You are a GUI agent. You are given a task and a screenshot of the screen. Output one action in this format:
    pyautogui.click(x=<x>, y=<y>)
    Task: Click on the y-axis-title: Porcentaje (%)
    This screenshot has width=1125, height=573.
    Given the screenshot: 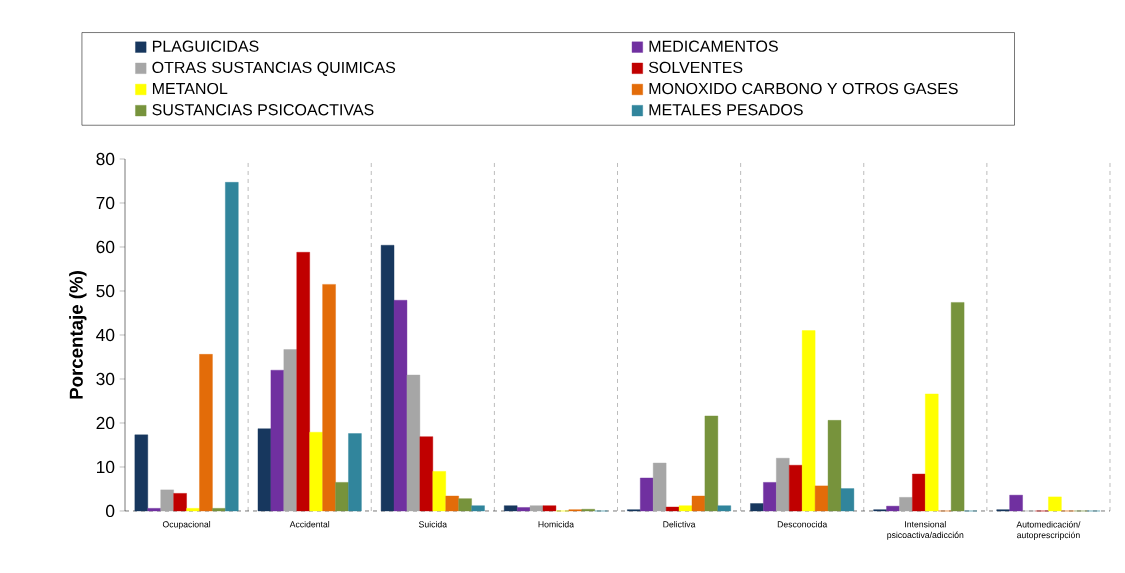 What is the action you would take?
    pyautogui.click(x=78, y=335)
    